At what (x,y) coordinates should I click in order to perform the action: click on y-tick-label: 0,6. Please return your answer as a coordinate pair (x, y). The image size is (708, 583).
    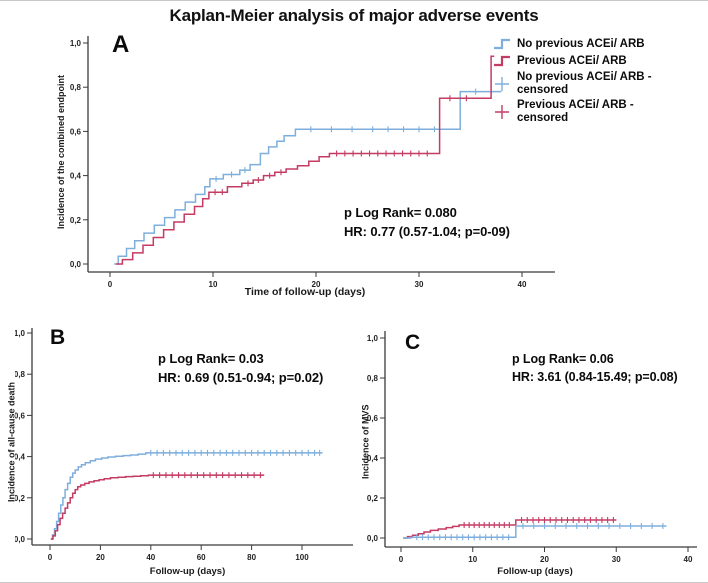
    Looking at the image, I should click on (373, 418).